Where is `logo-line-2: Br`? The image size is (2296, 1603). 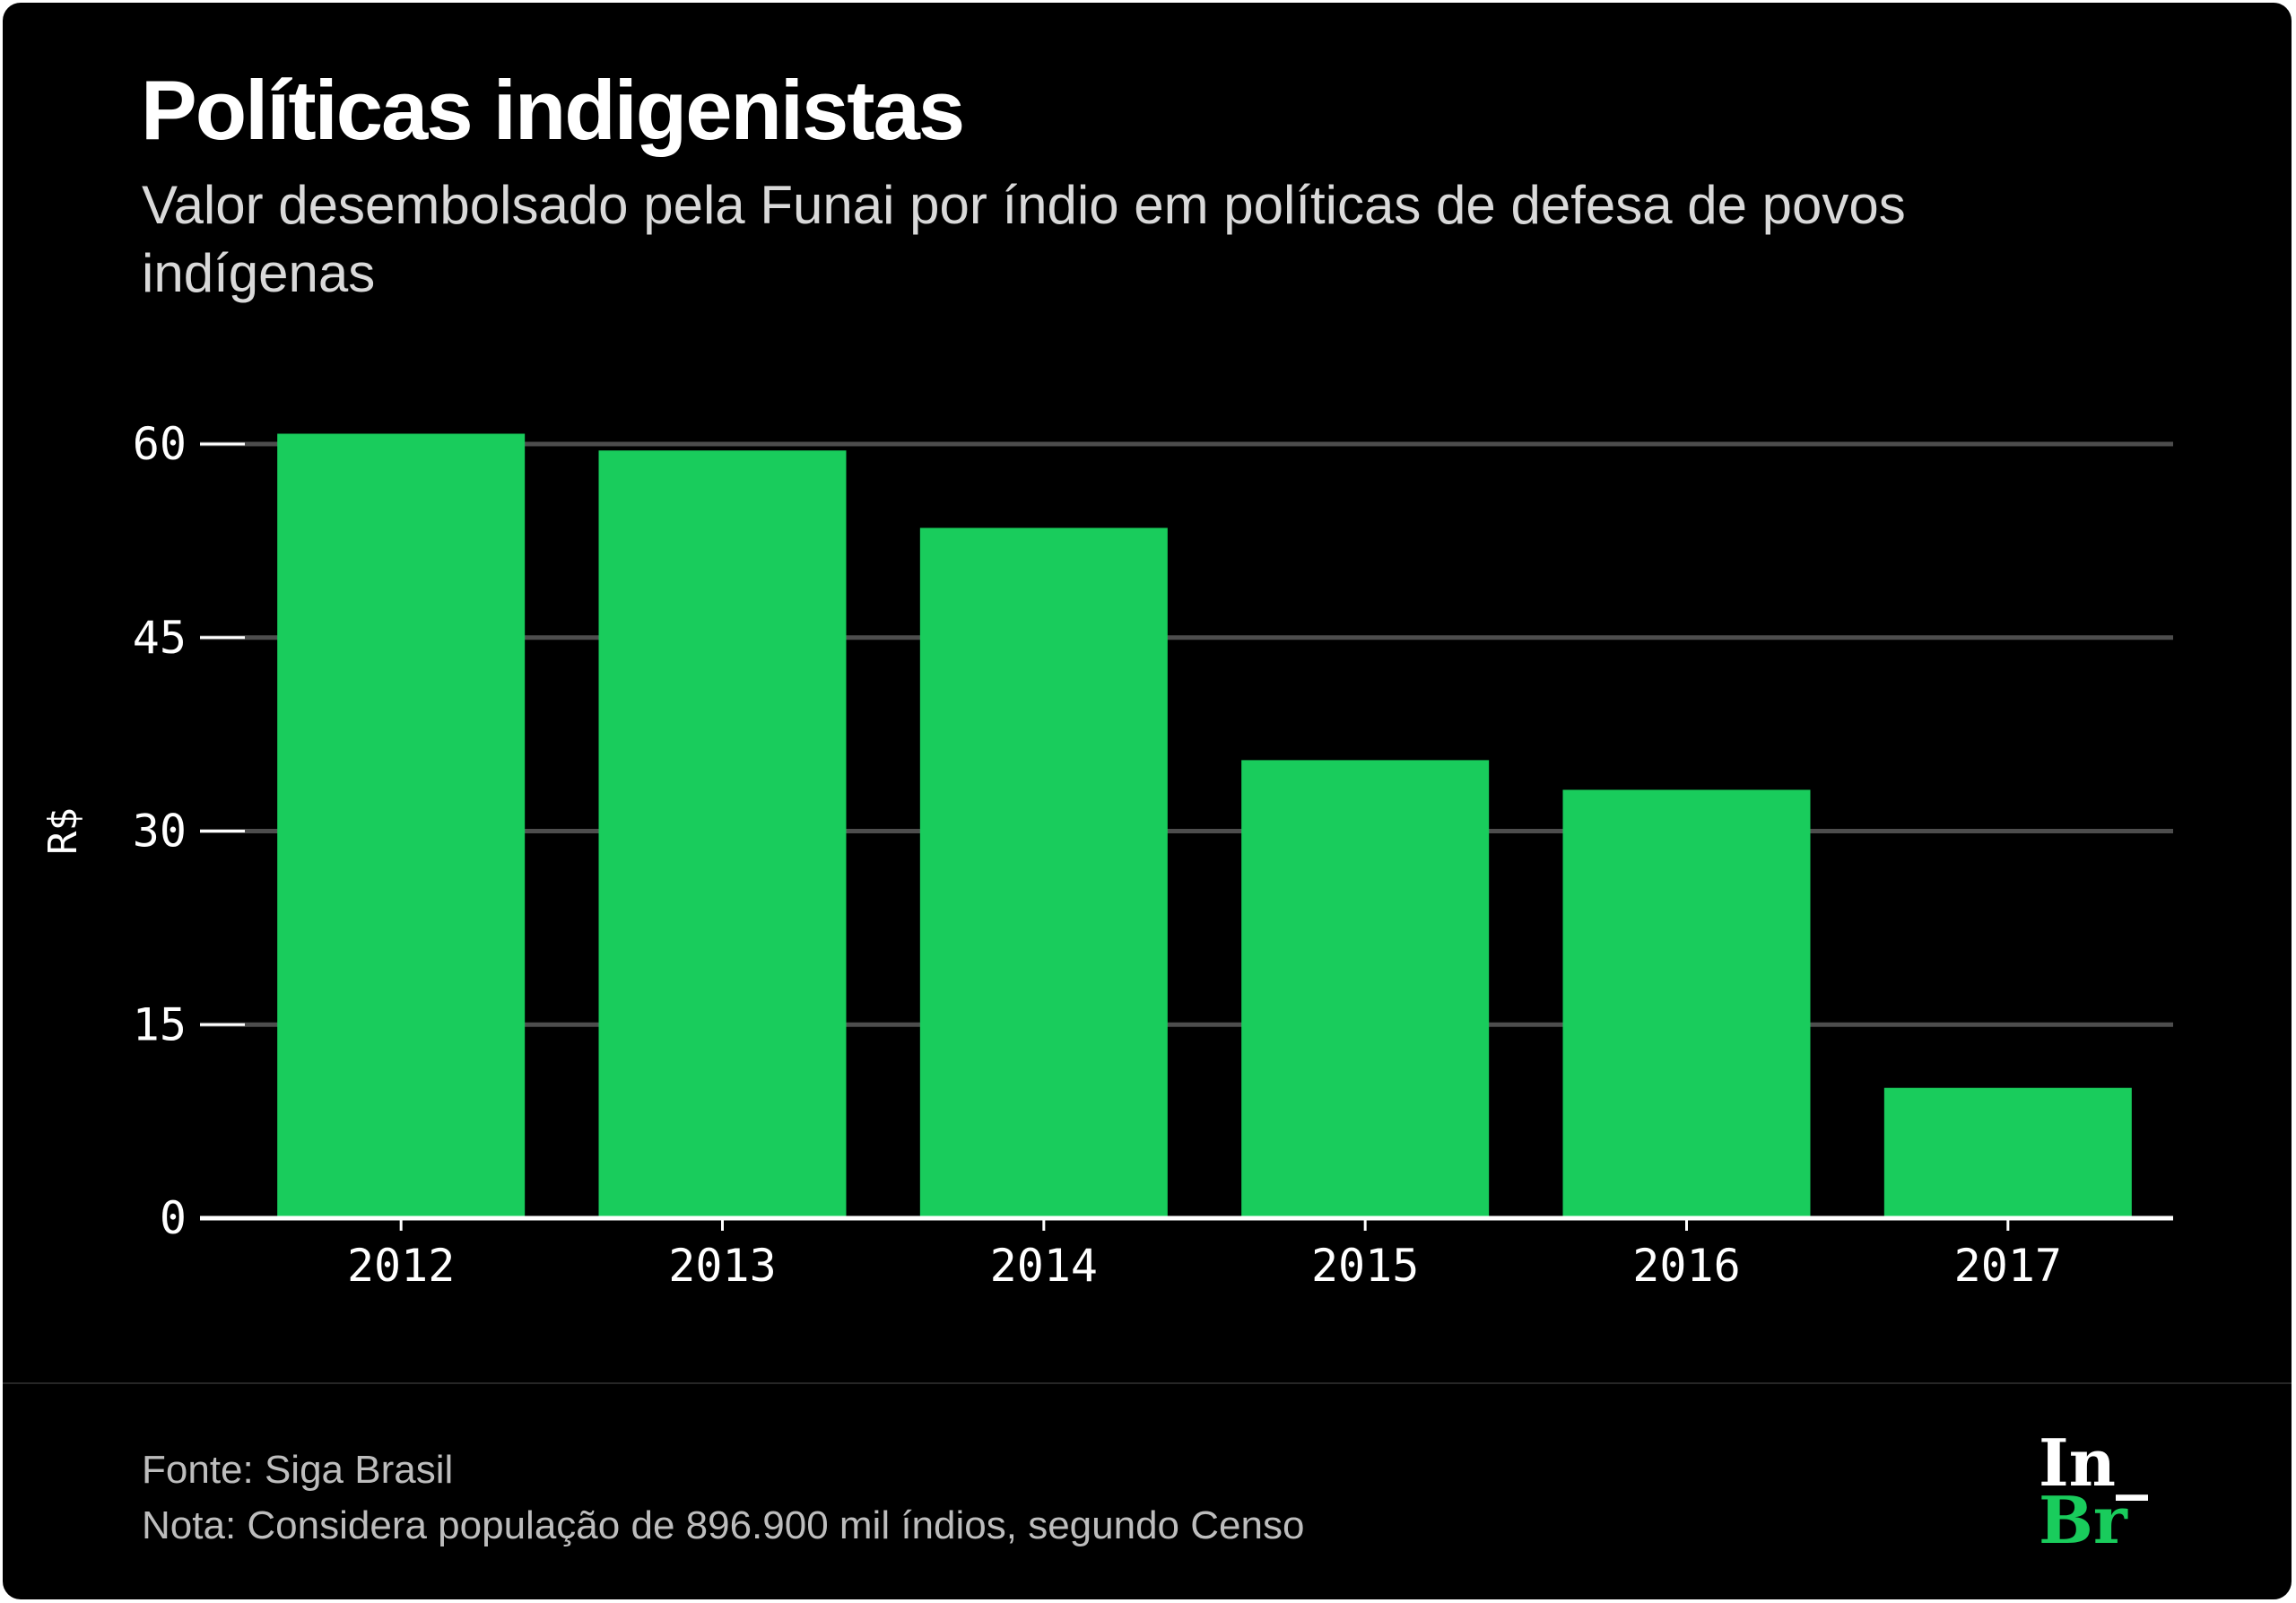
logo-line-2: Br is located at coordinates (2083, 1520).